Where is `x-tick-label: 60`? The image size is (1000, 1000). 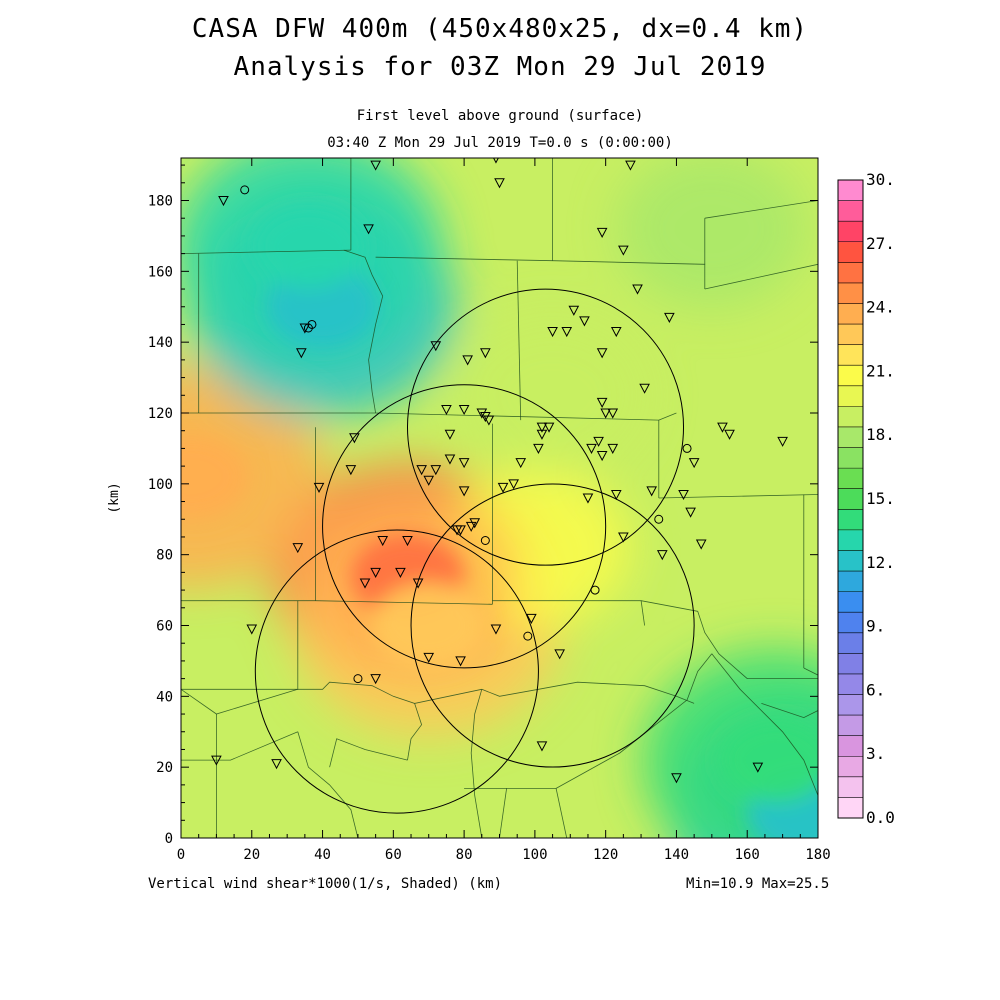 x-tick-label: 60 is located at coordinates (393, 855).